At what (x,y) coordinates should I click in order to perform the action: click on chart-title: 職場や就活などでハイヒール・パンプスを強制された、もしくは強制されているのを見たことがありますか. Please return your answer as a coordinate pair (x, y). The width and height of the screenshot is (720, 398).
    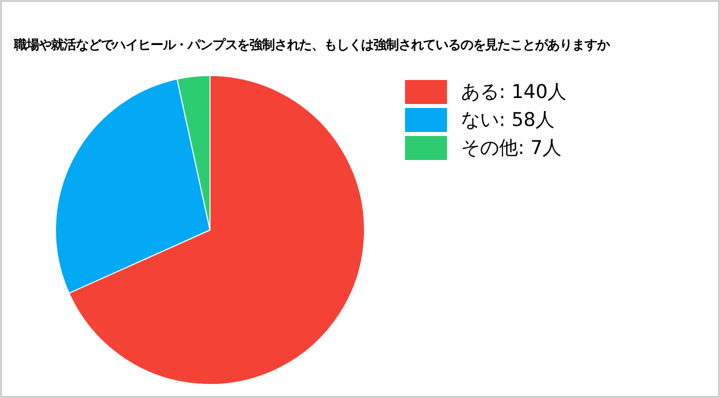
    Looking at the image, I should click on (312, 45).